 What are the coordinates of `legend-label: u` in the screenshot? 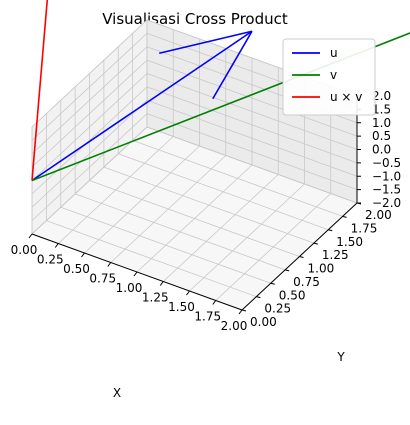 It's located at (334, 53).